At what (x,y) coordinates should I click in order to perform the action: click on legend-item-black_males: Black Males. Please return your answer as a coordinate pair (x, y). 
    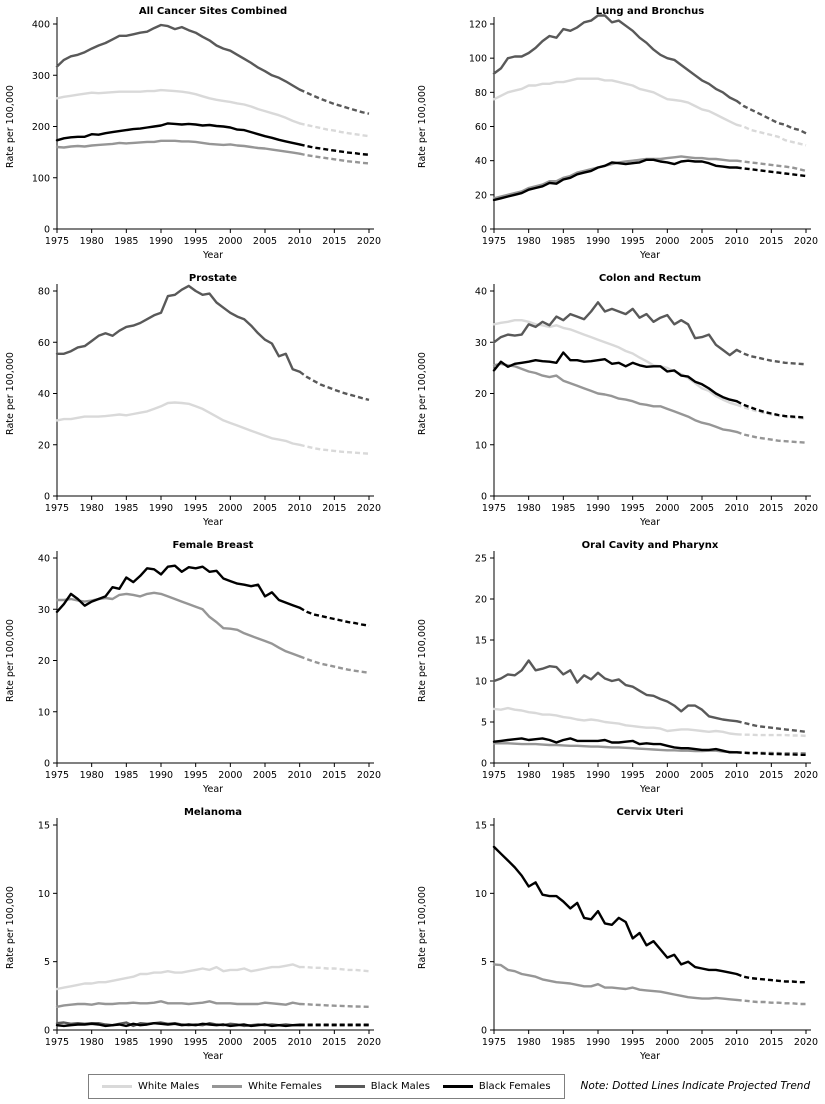
    Looking at the image, I should click on (382, 1086).